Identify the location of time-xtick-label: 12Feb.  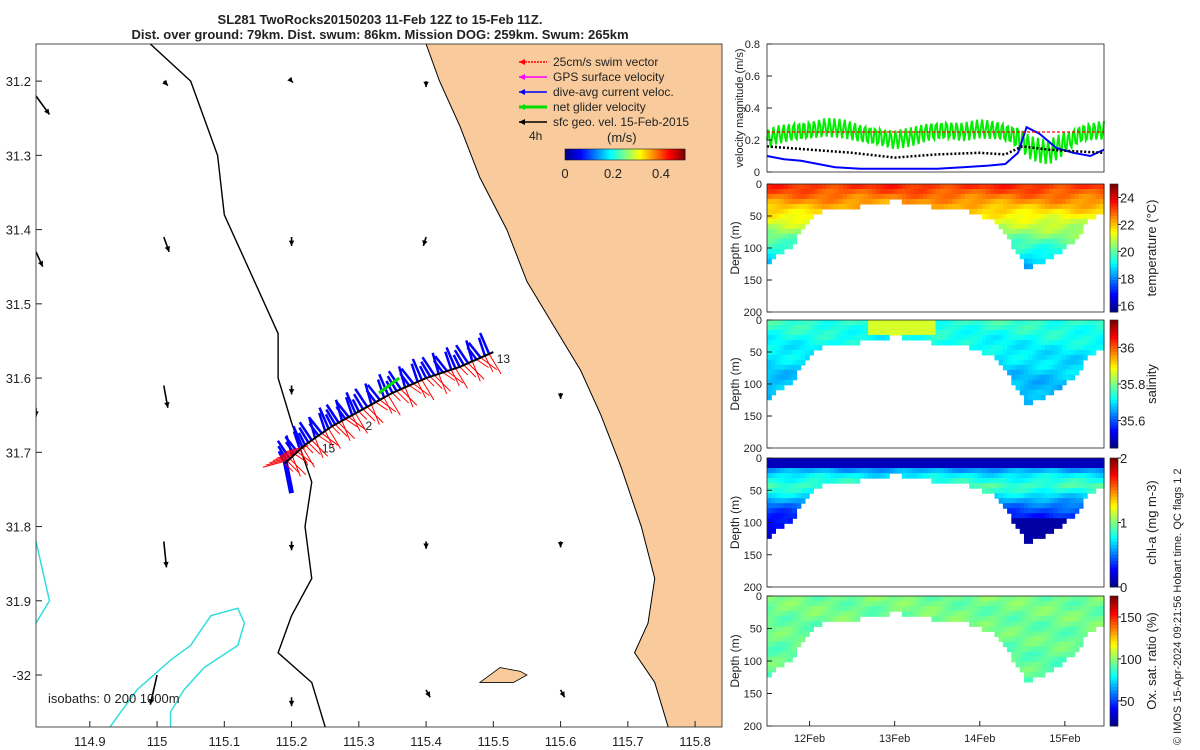
(809, 739).